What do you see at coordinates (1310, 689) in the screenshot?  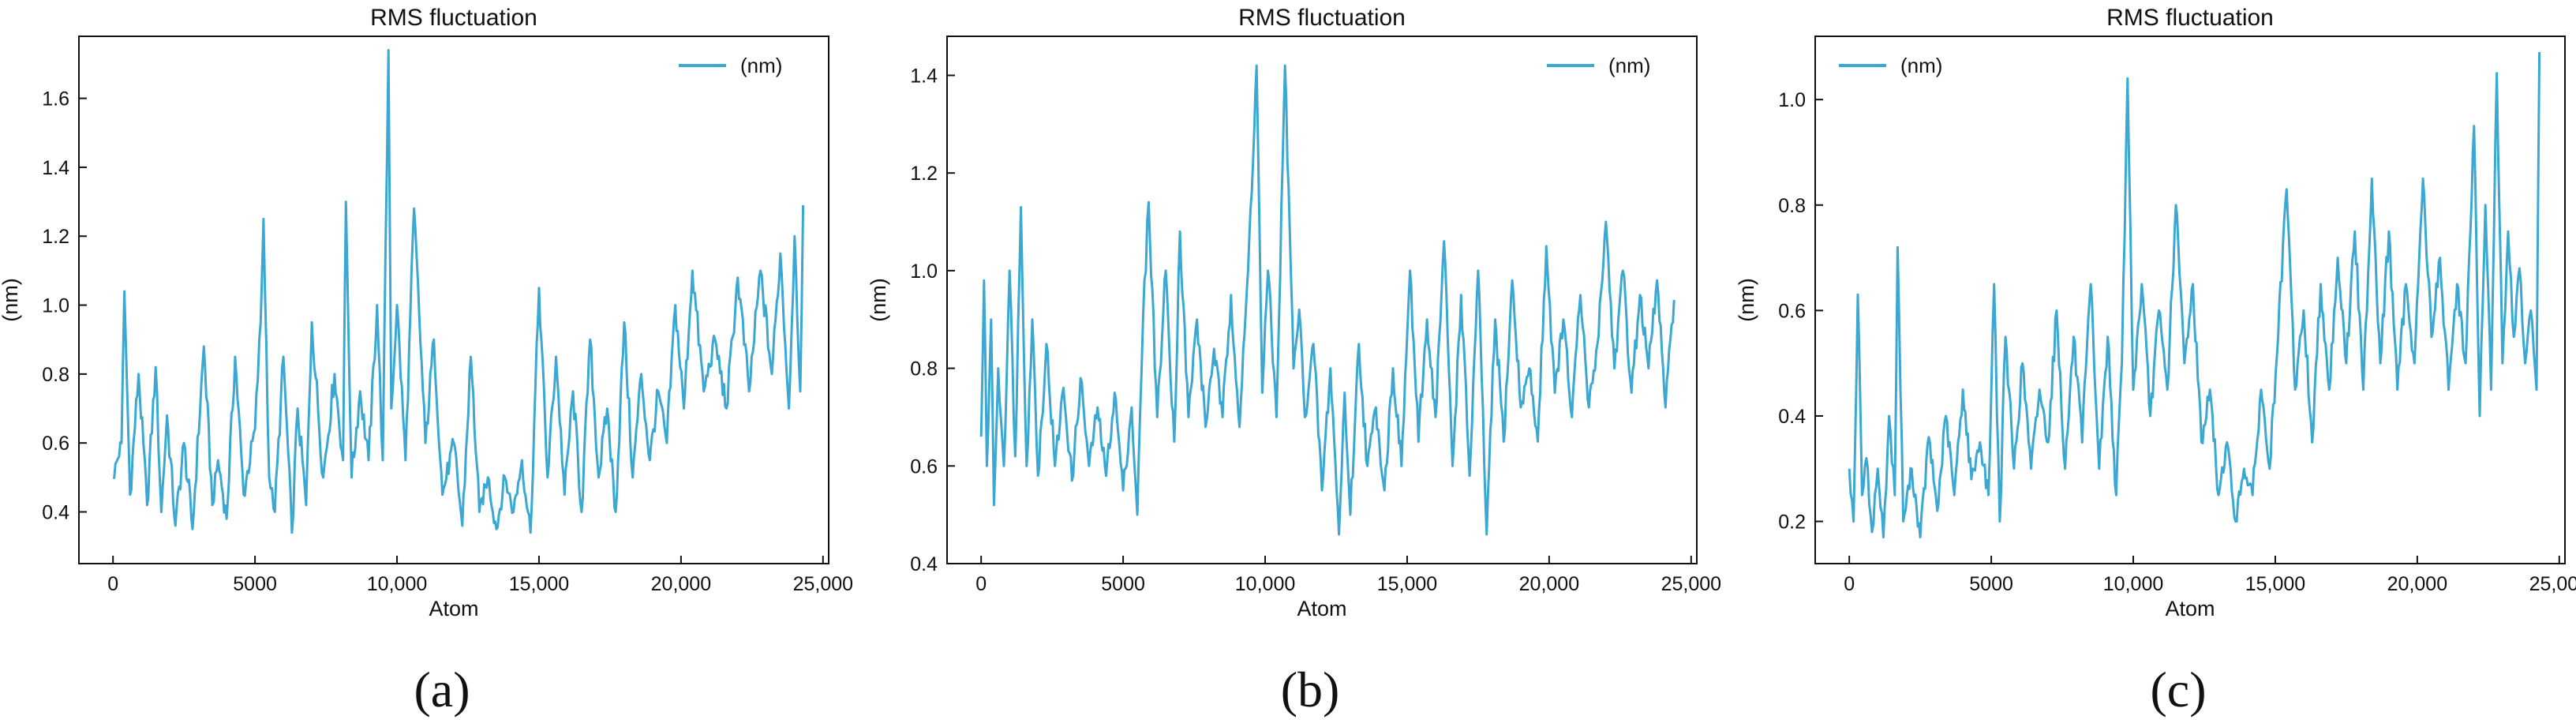 I see `panel-caption: (b)` at bounding box center [1310, 689].